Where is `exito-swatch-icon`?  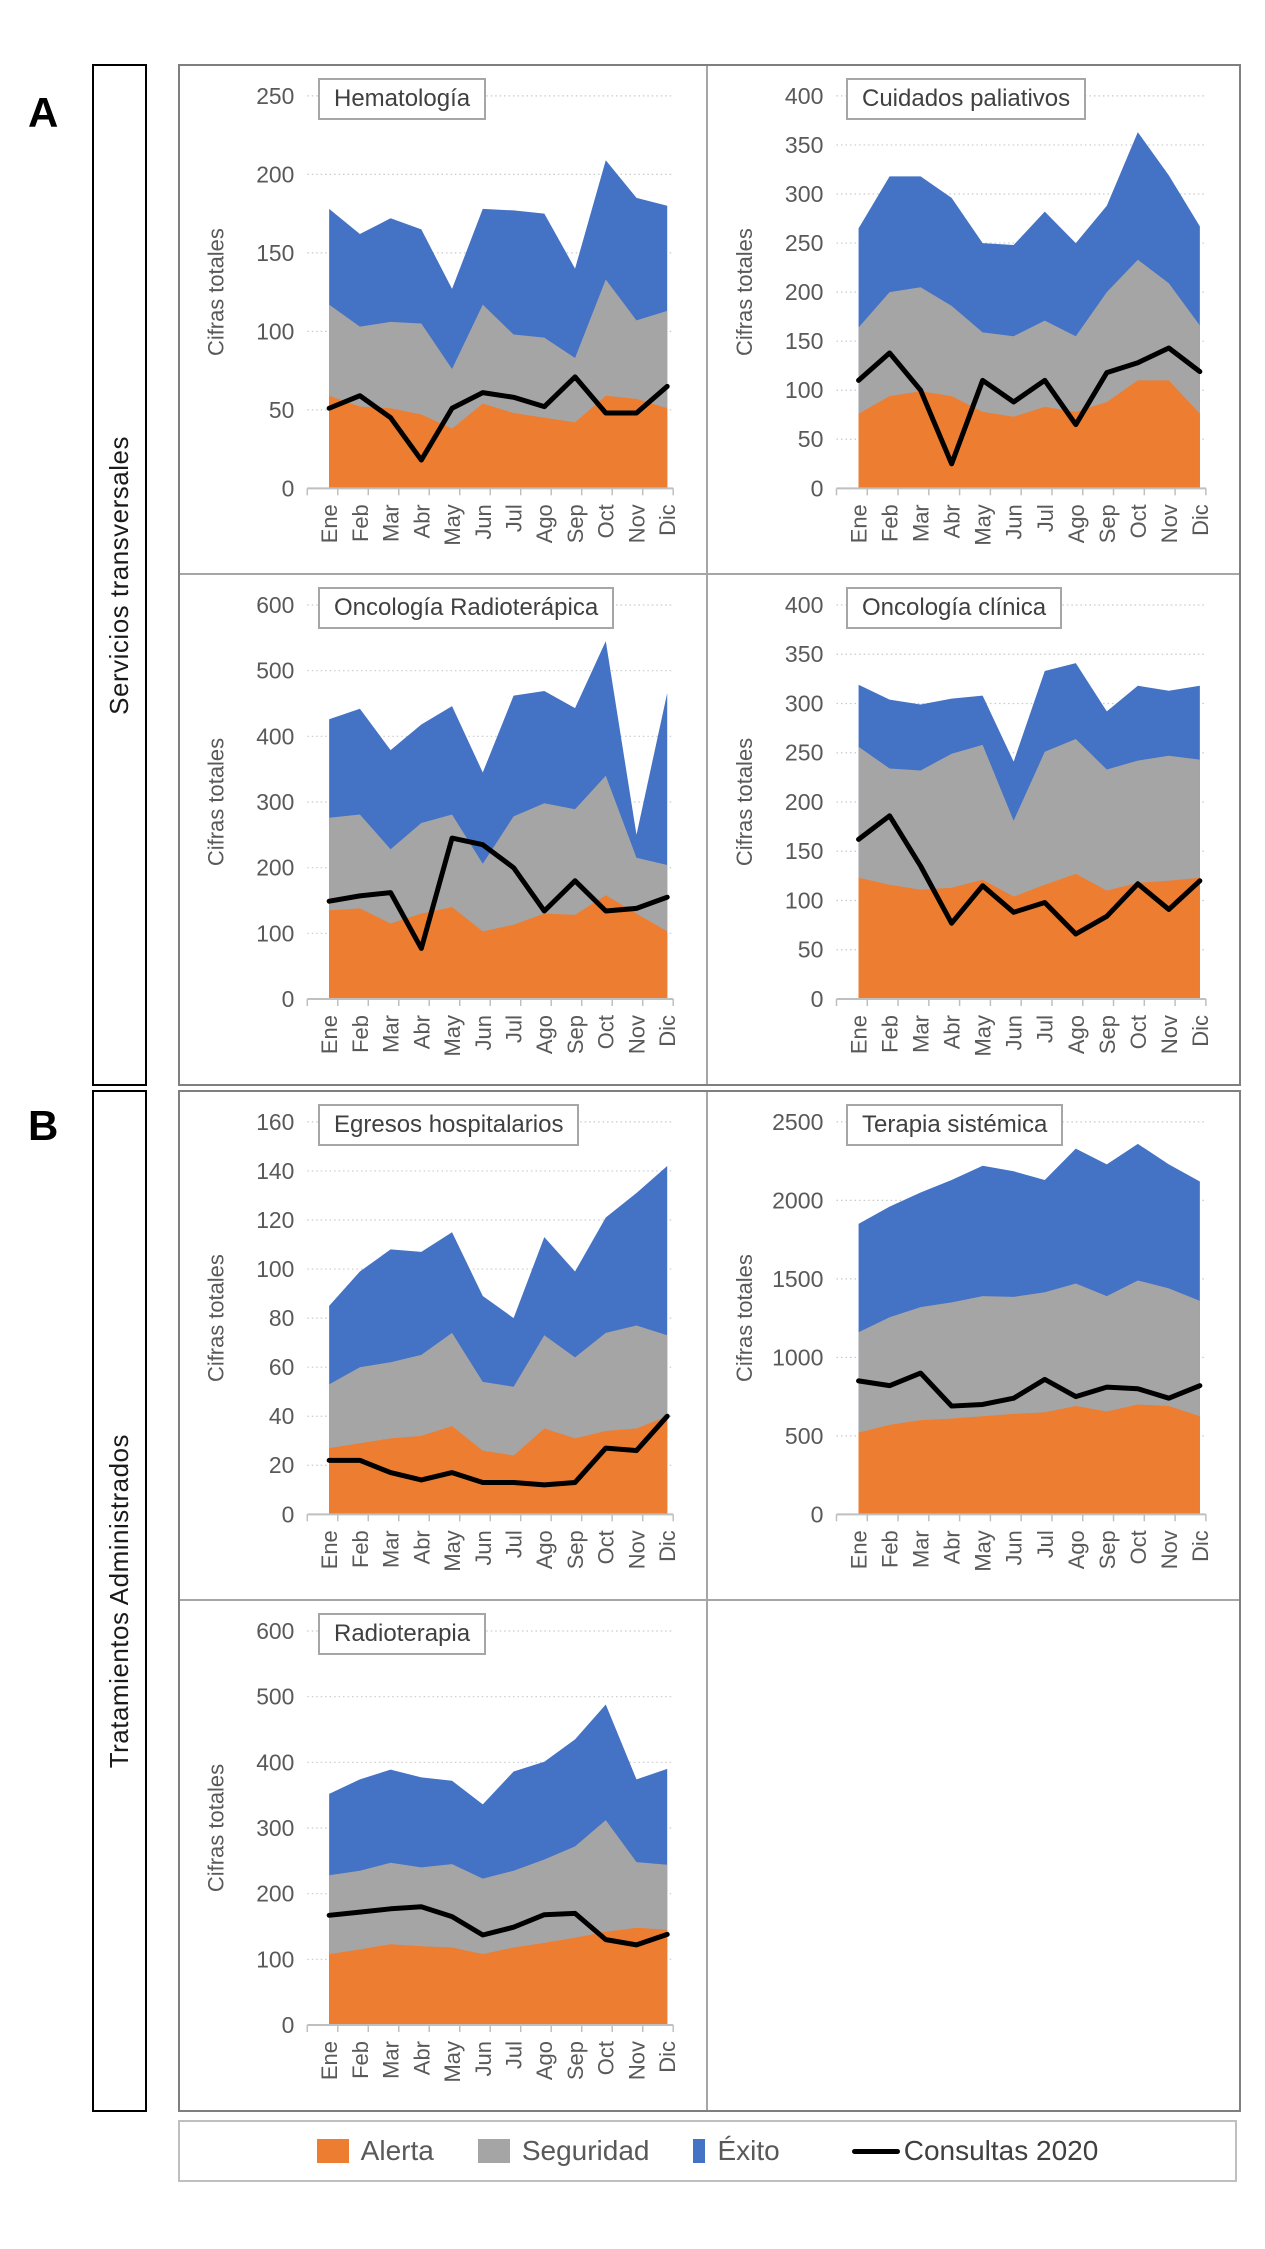 exito-swatch-icon is located at coordinates (699, 2151).